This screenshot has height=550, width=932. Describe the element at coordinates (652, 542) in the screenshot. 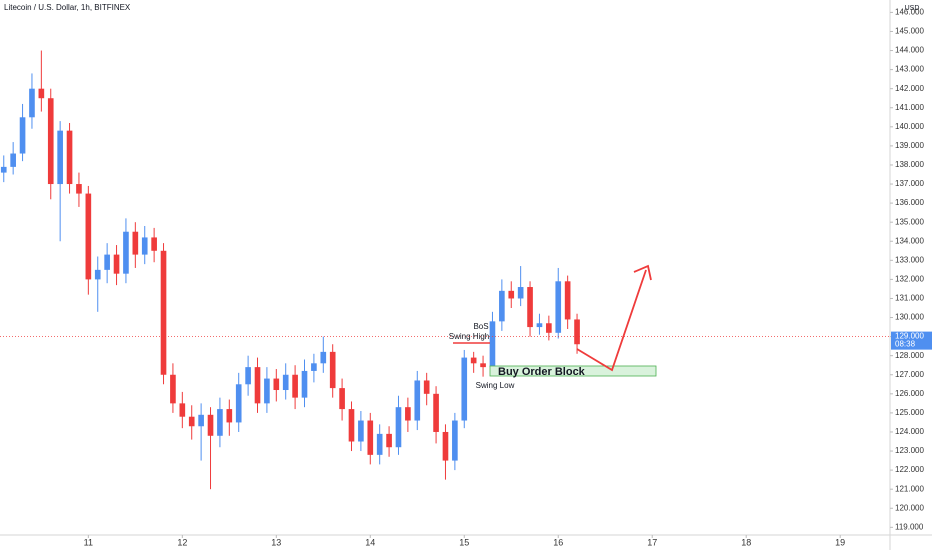

I see `x-tick-label: 17` at that location.